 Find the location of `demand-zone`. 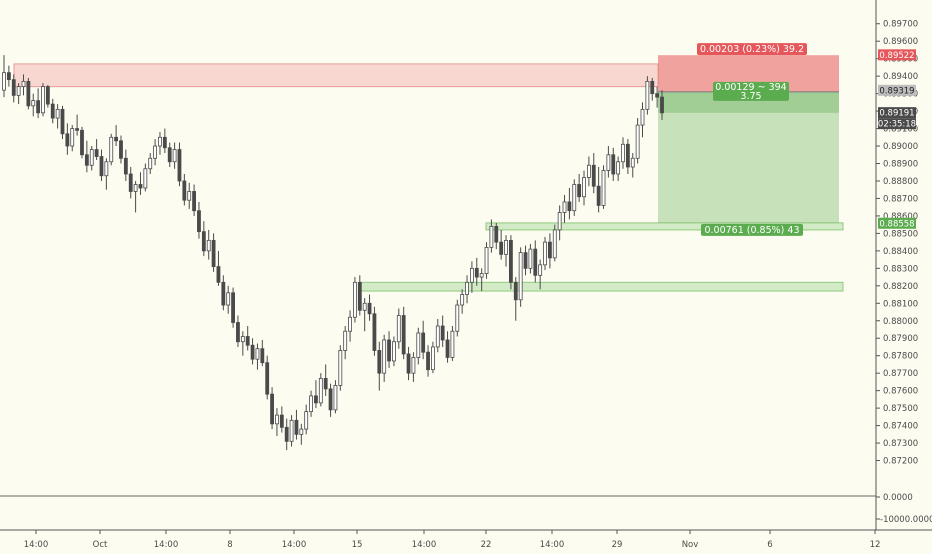

demand-zone is located at coordinates (664, 226).